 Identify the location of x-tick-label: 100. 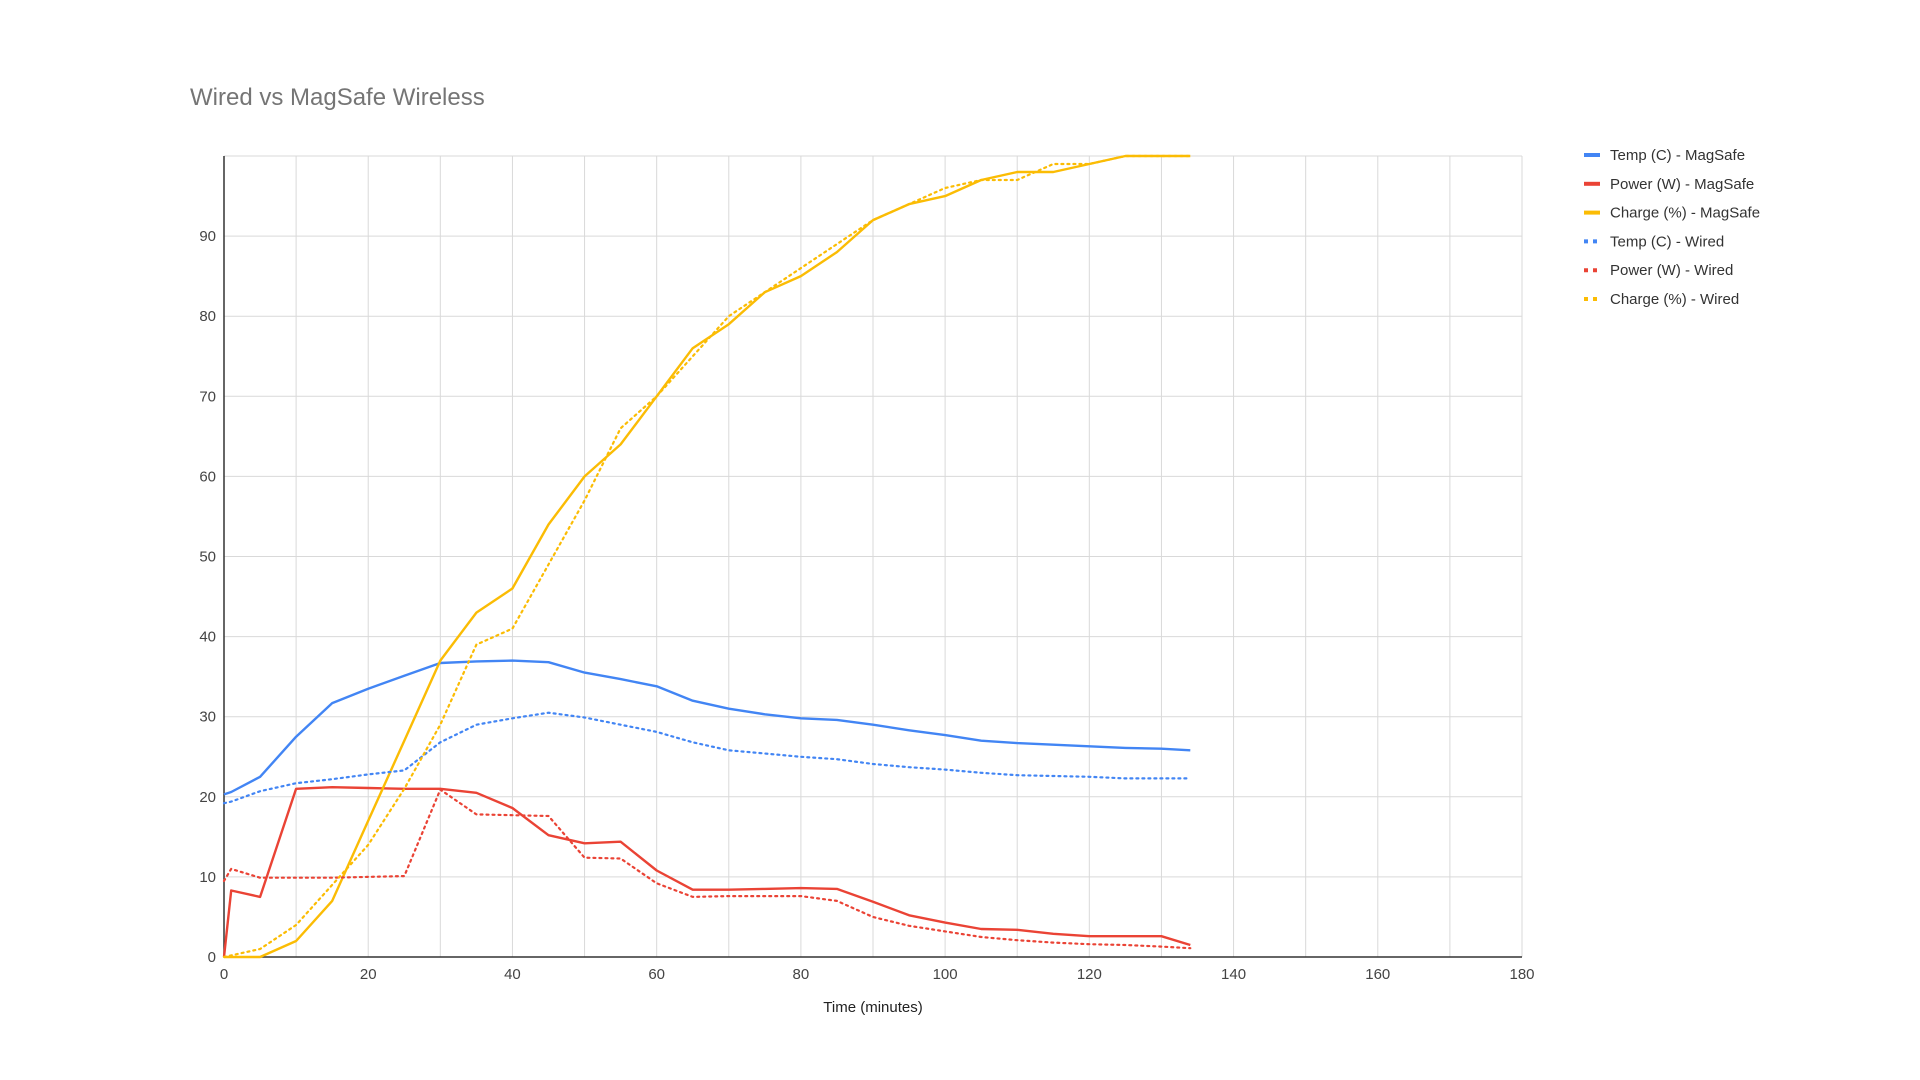
(945, 974).